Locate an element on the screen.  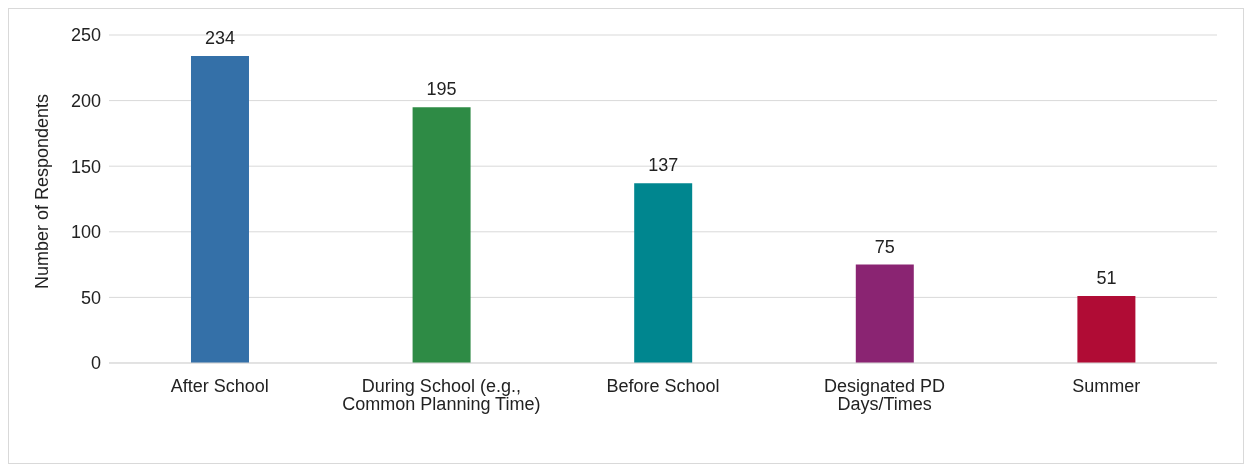
data-label: 137 is located at coordinates (663, 165).